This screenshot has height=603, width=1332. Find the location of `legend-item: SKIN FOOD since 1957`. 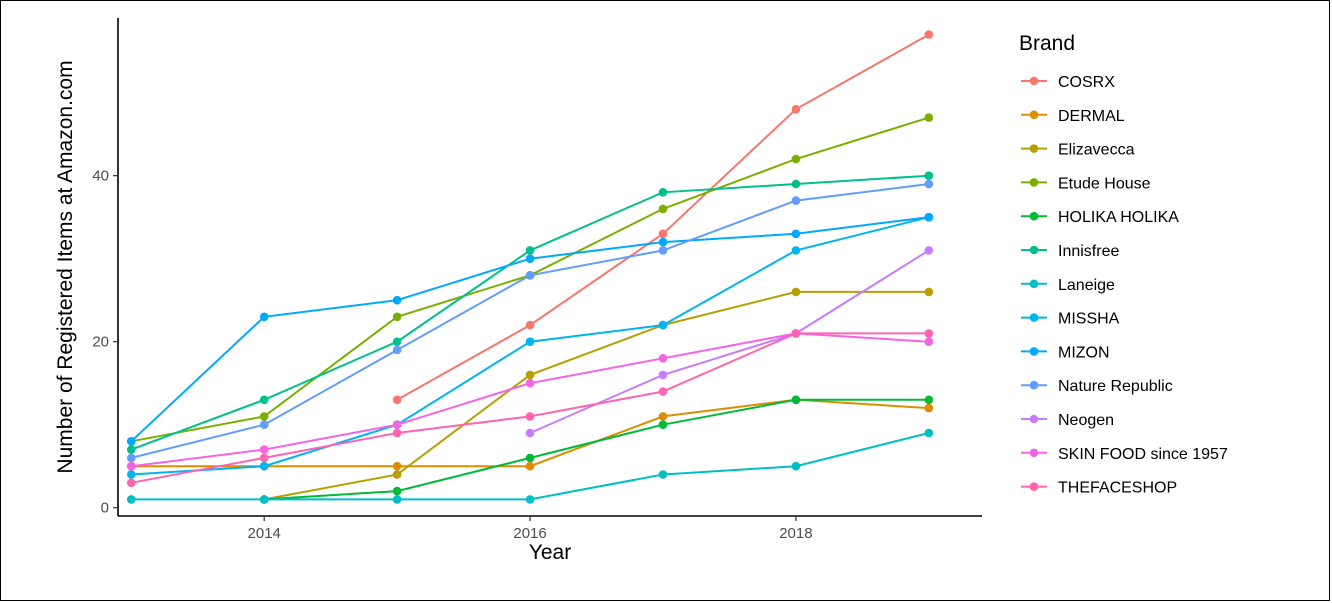

legend-item: SKIN FOOD since 1957 is located at coordinates (1124, 454).